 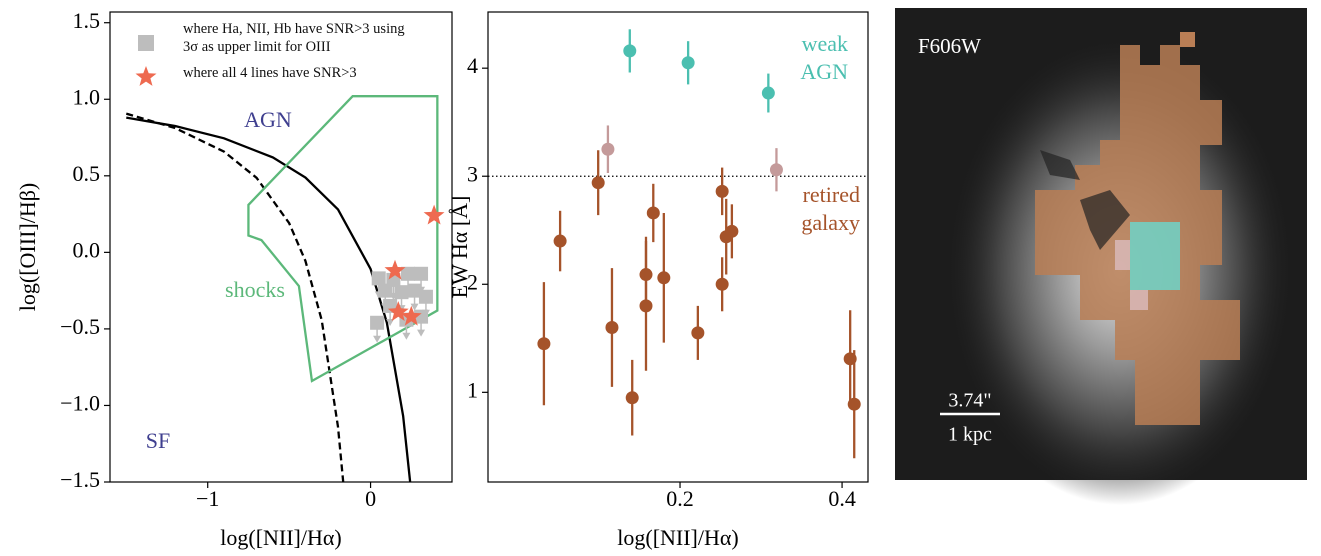 What do you see at coordinates (825, 43) in the screenshot?
I see `annotation: weak` at bounding box center [825, 43].